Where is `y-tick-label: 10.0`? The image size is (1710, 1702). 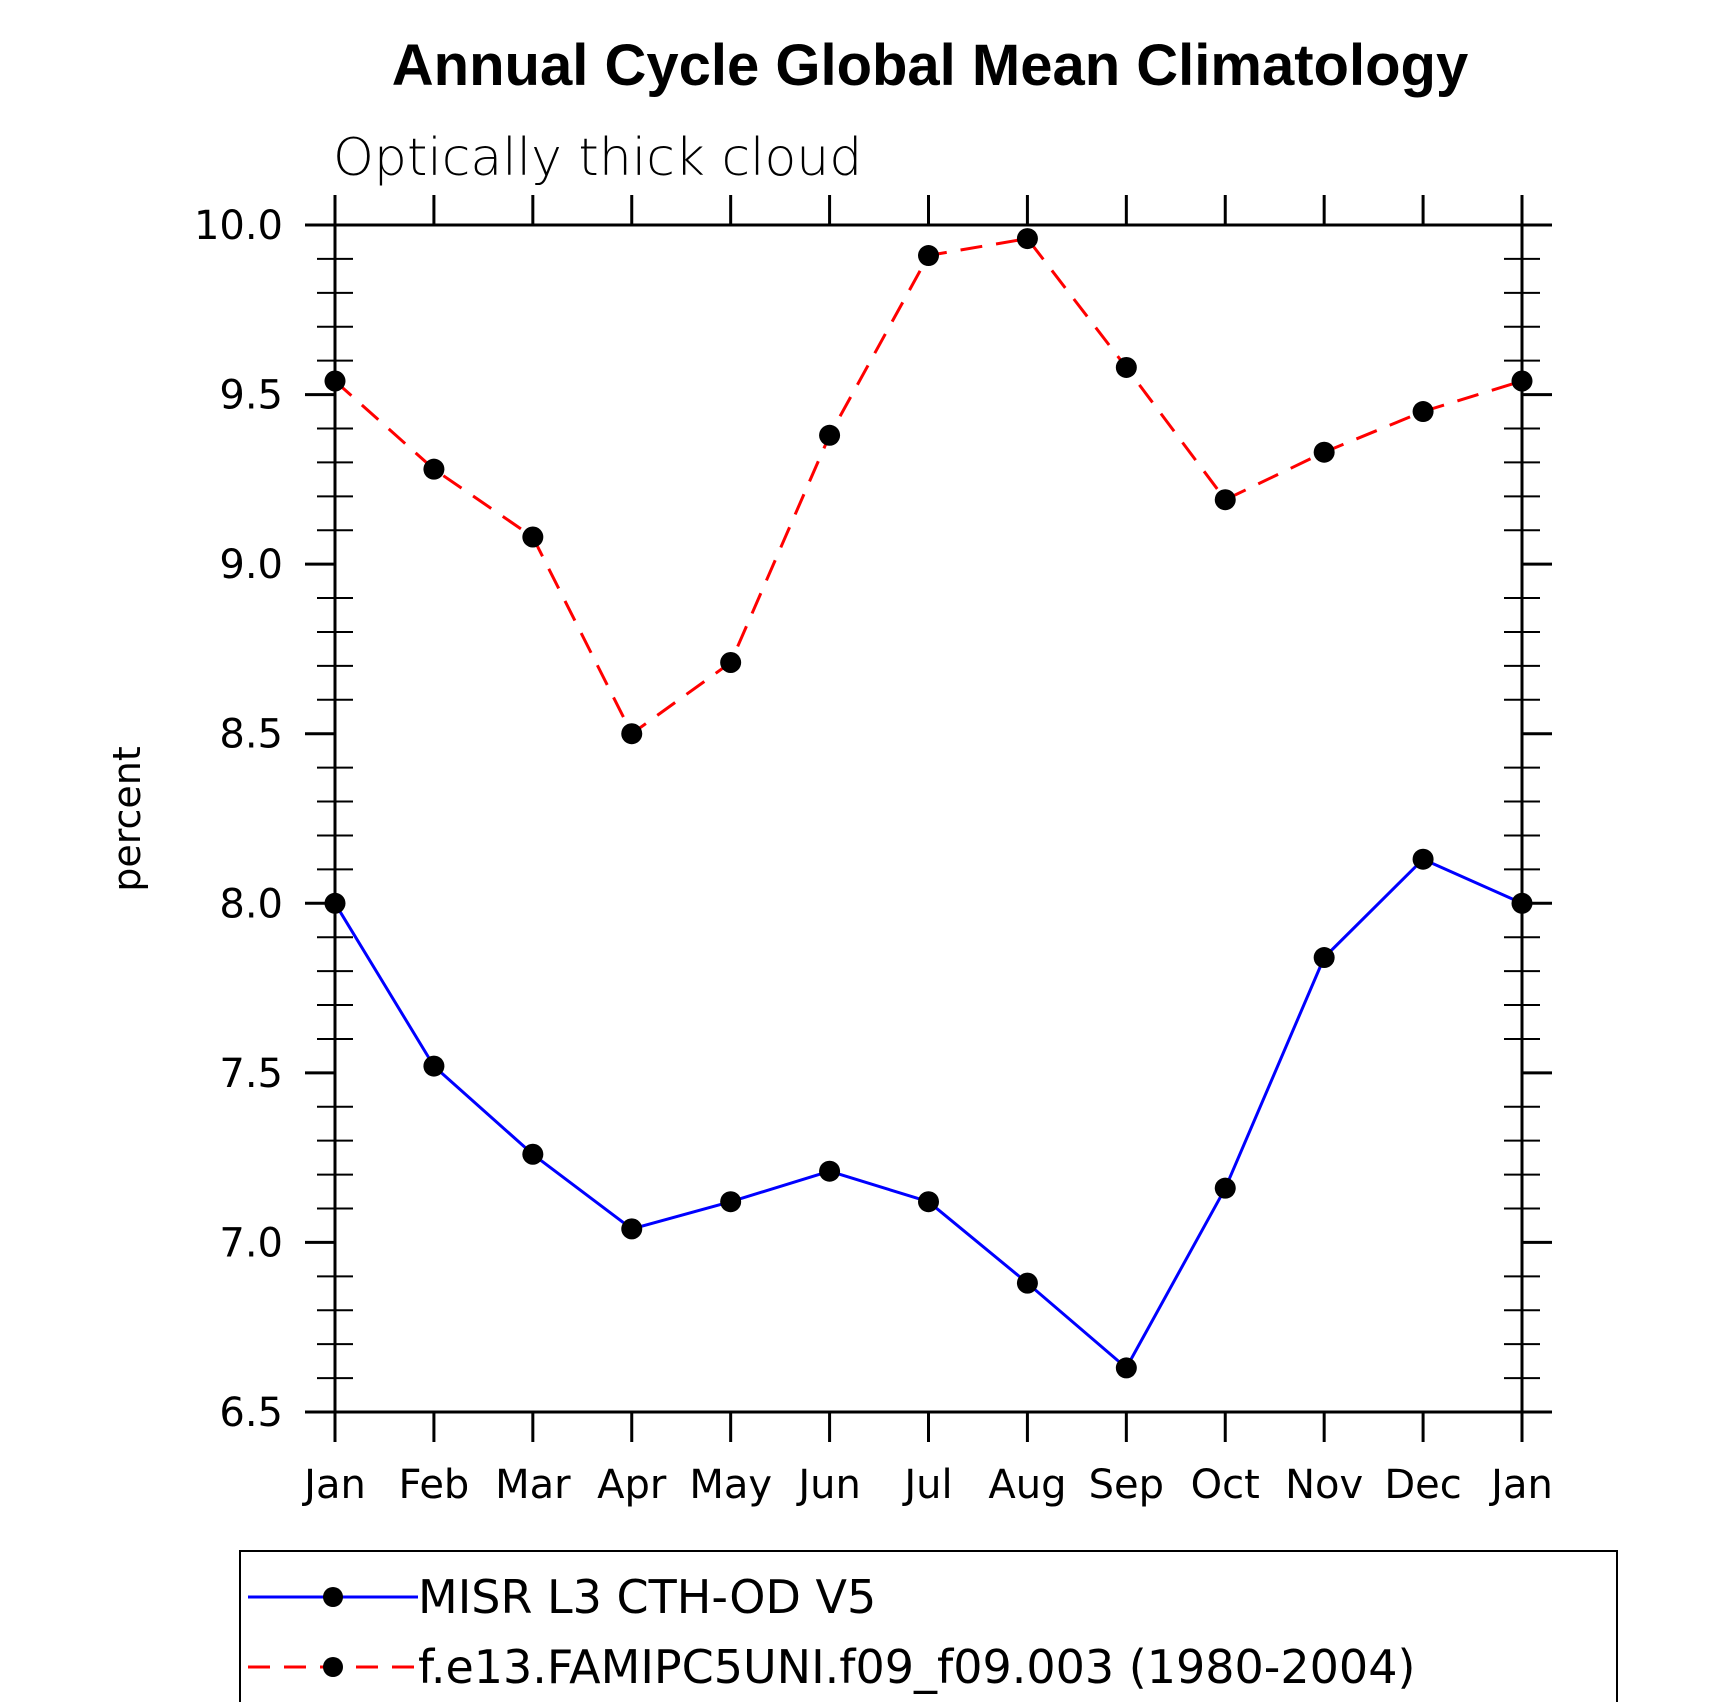 y-tick-label: 10.0 is located at coordinates (238, 226).